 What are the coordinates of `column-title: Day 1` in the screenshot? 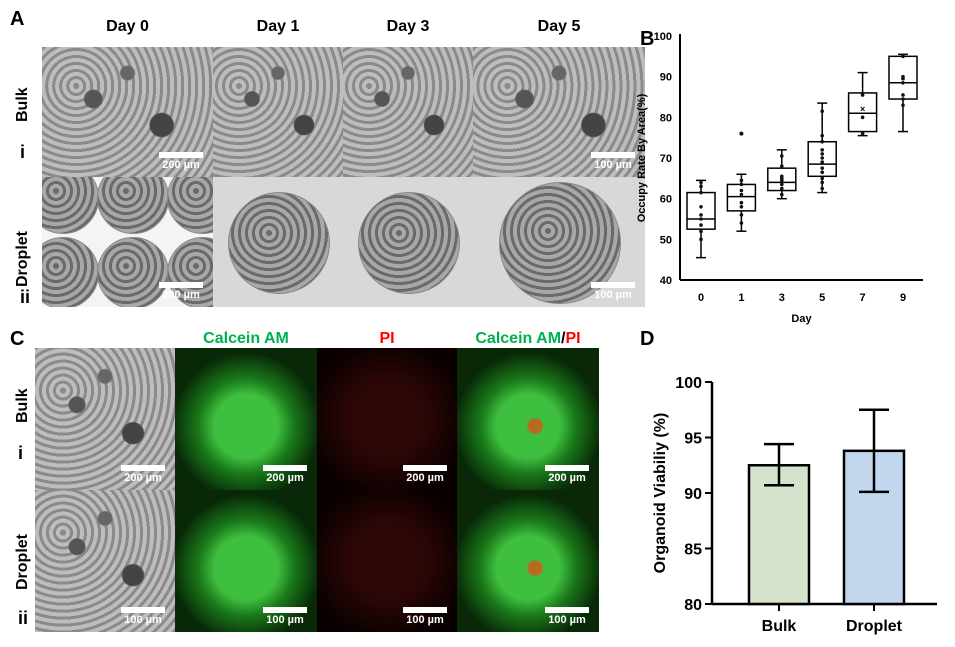 It's located at (278, 26).